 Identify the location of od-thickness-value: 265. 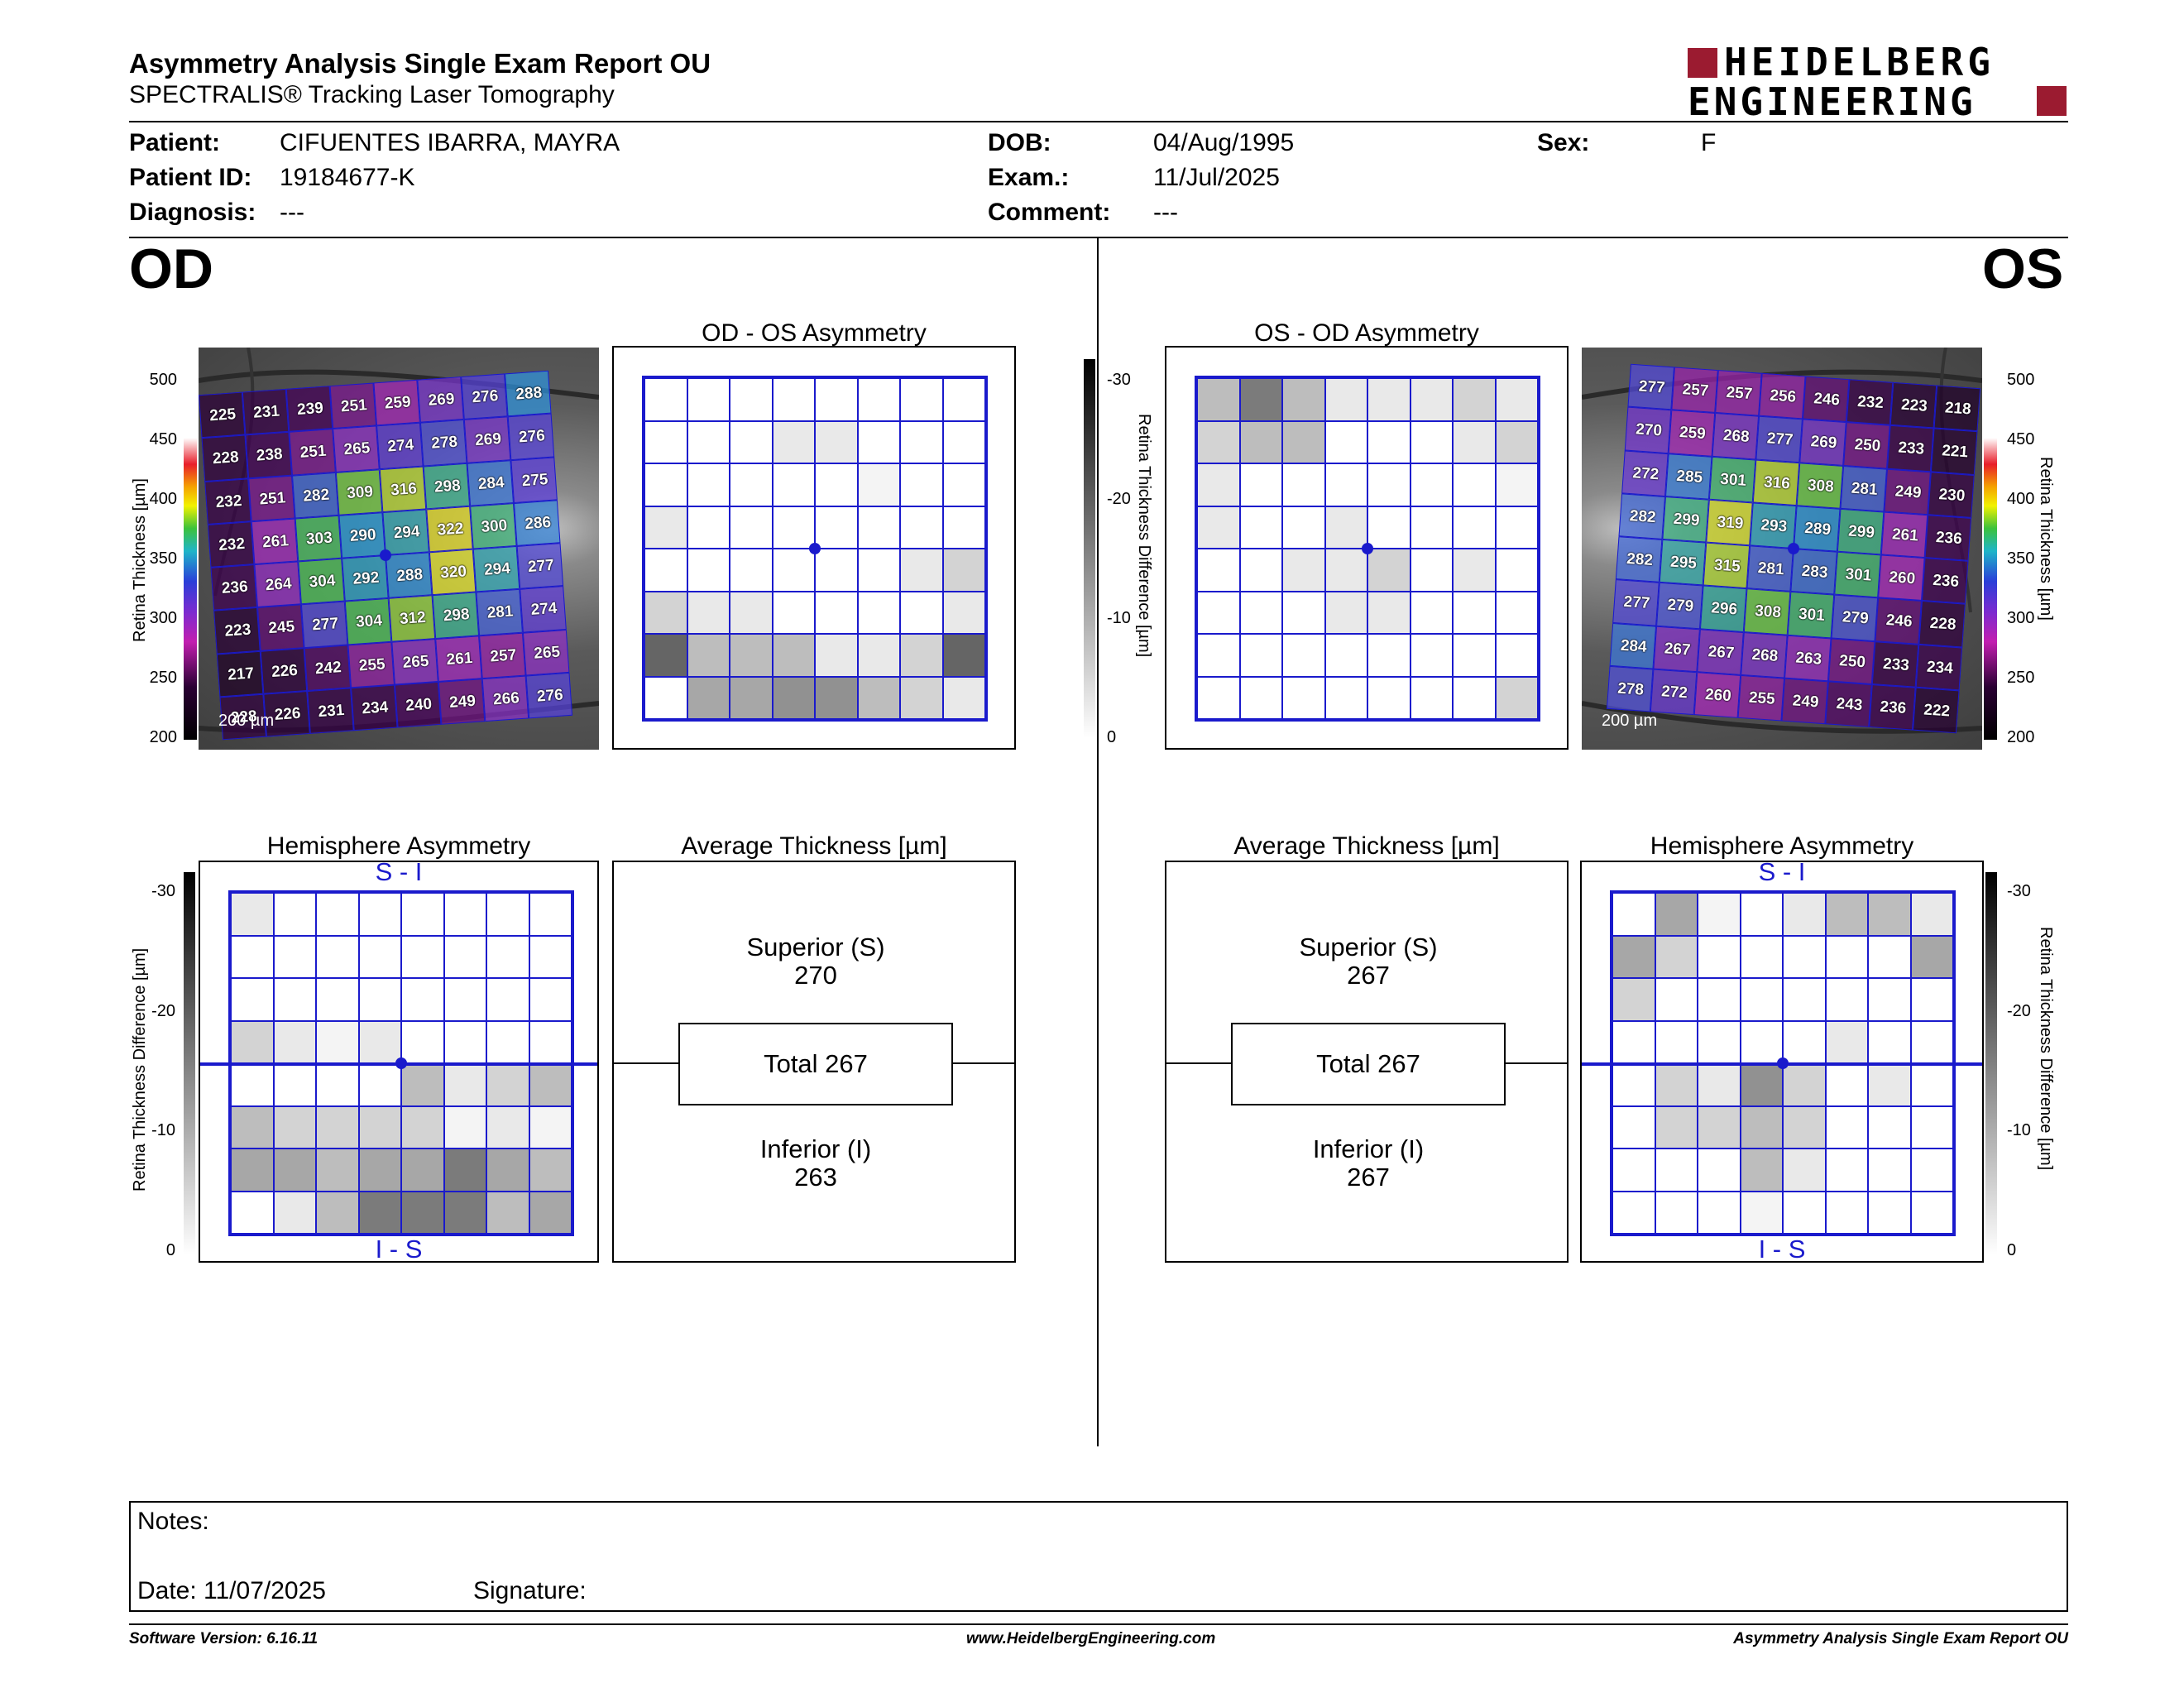
(356, 449).